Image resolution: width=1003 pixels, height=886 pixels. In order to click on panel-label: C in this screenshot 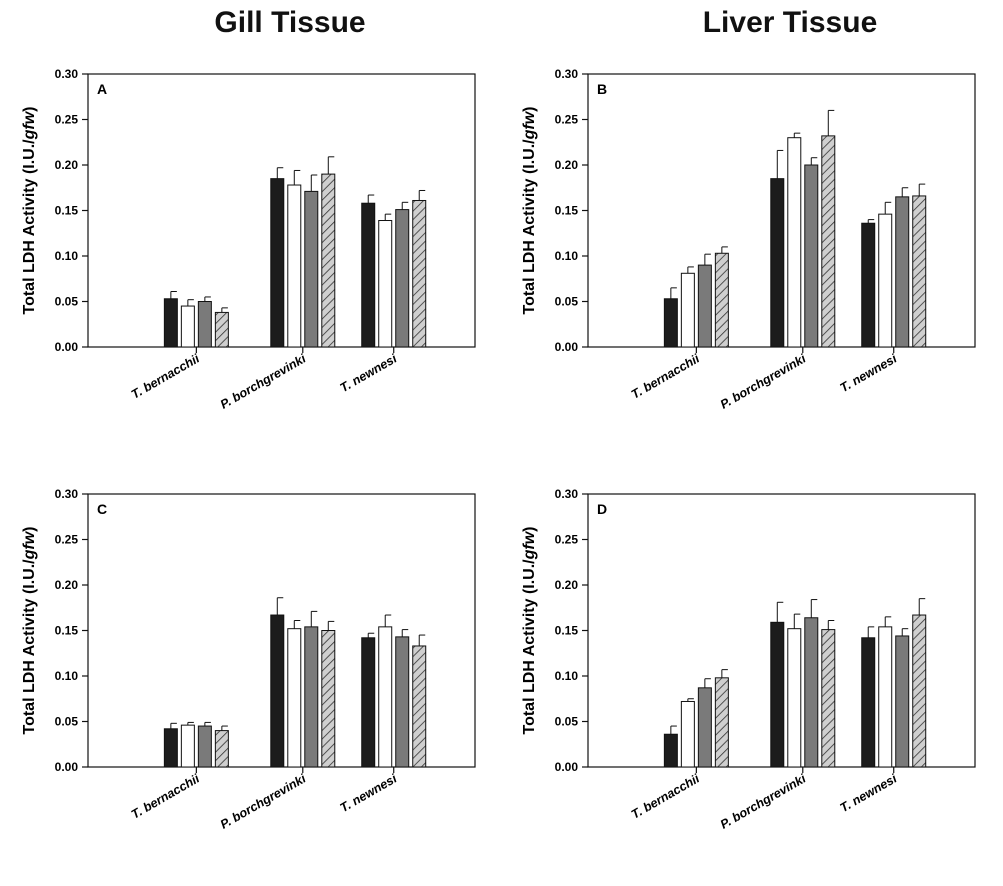, I will do `click(102, 509)`.